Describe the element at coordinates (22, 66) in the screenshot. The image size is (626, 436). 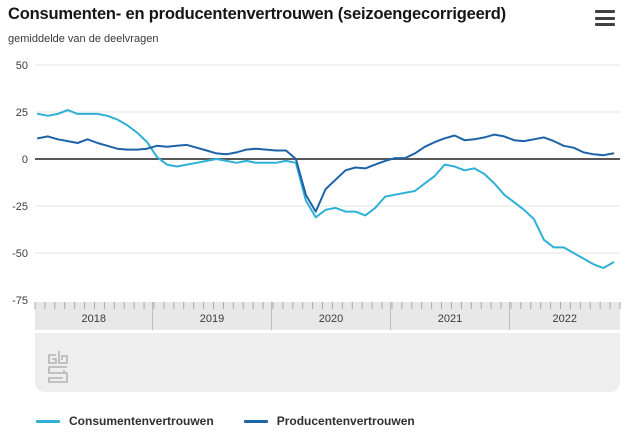
I see `y-axis-label: 50` at that location.